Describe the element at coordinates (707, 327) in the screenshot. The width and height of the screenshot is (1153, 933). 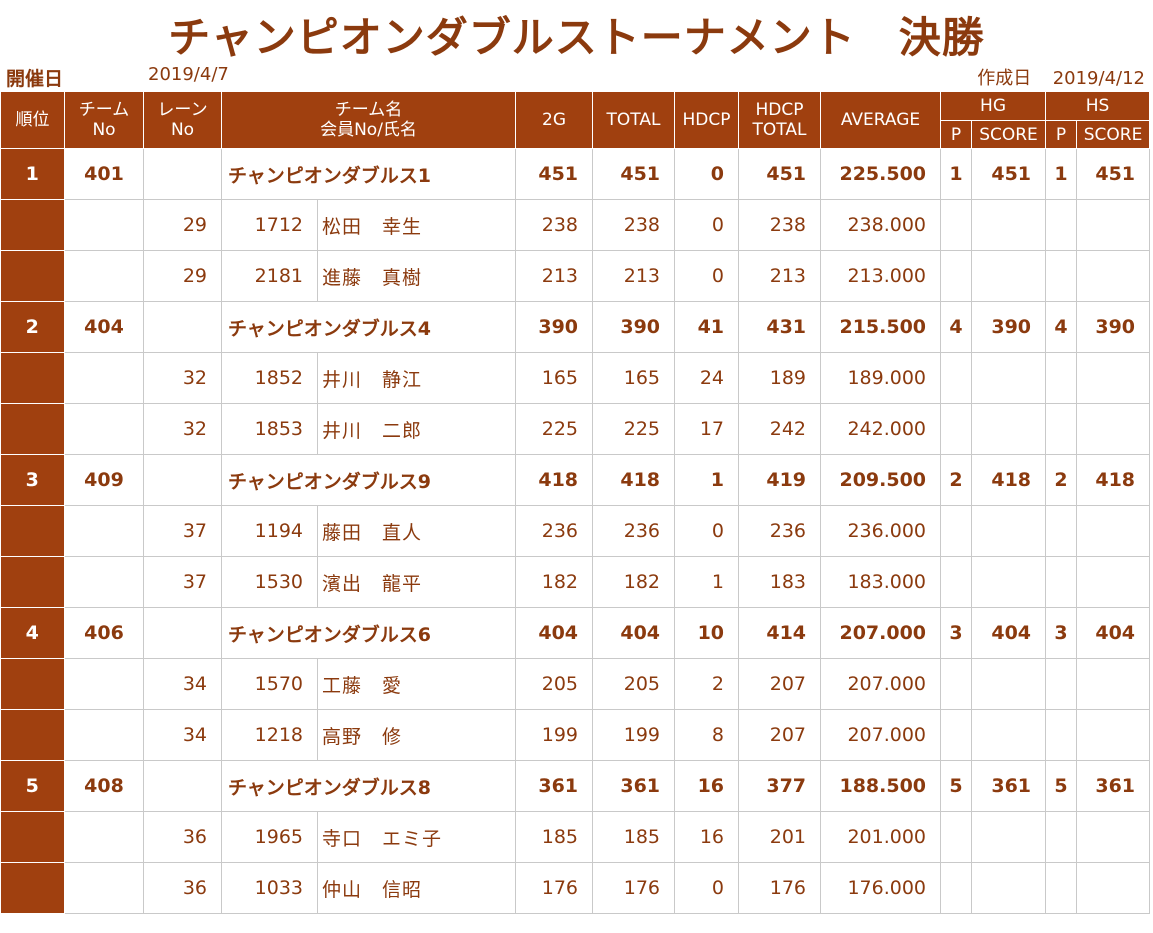
I see `team-hdcp: 41` at that location.